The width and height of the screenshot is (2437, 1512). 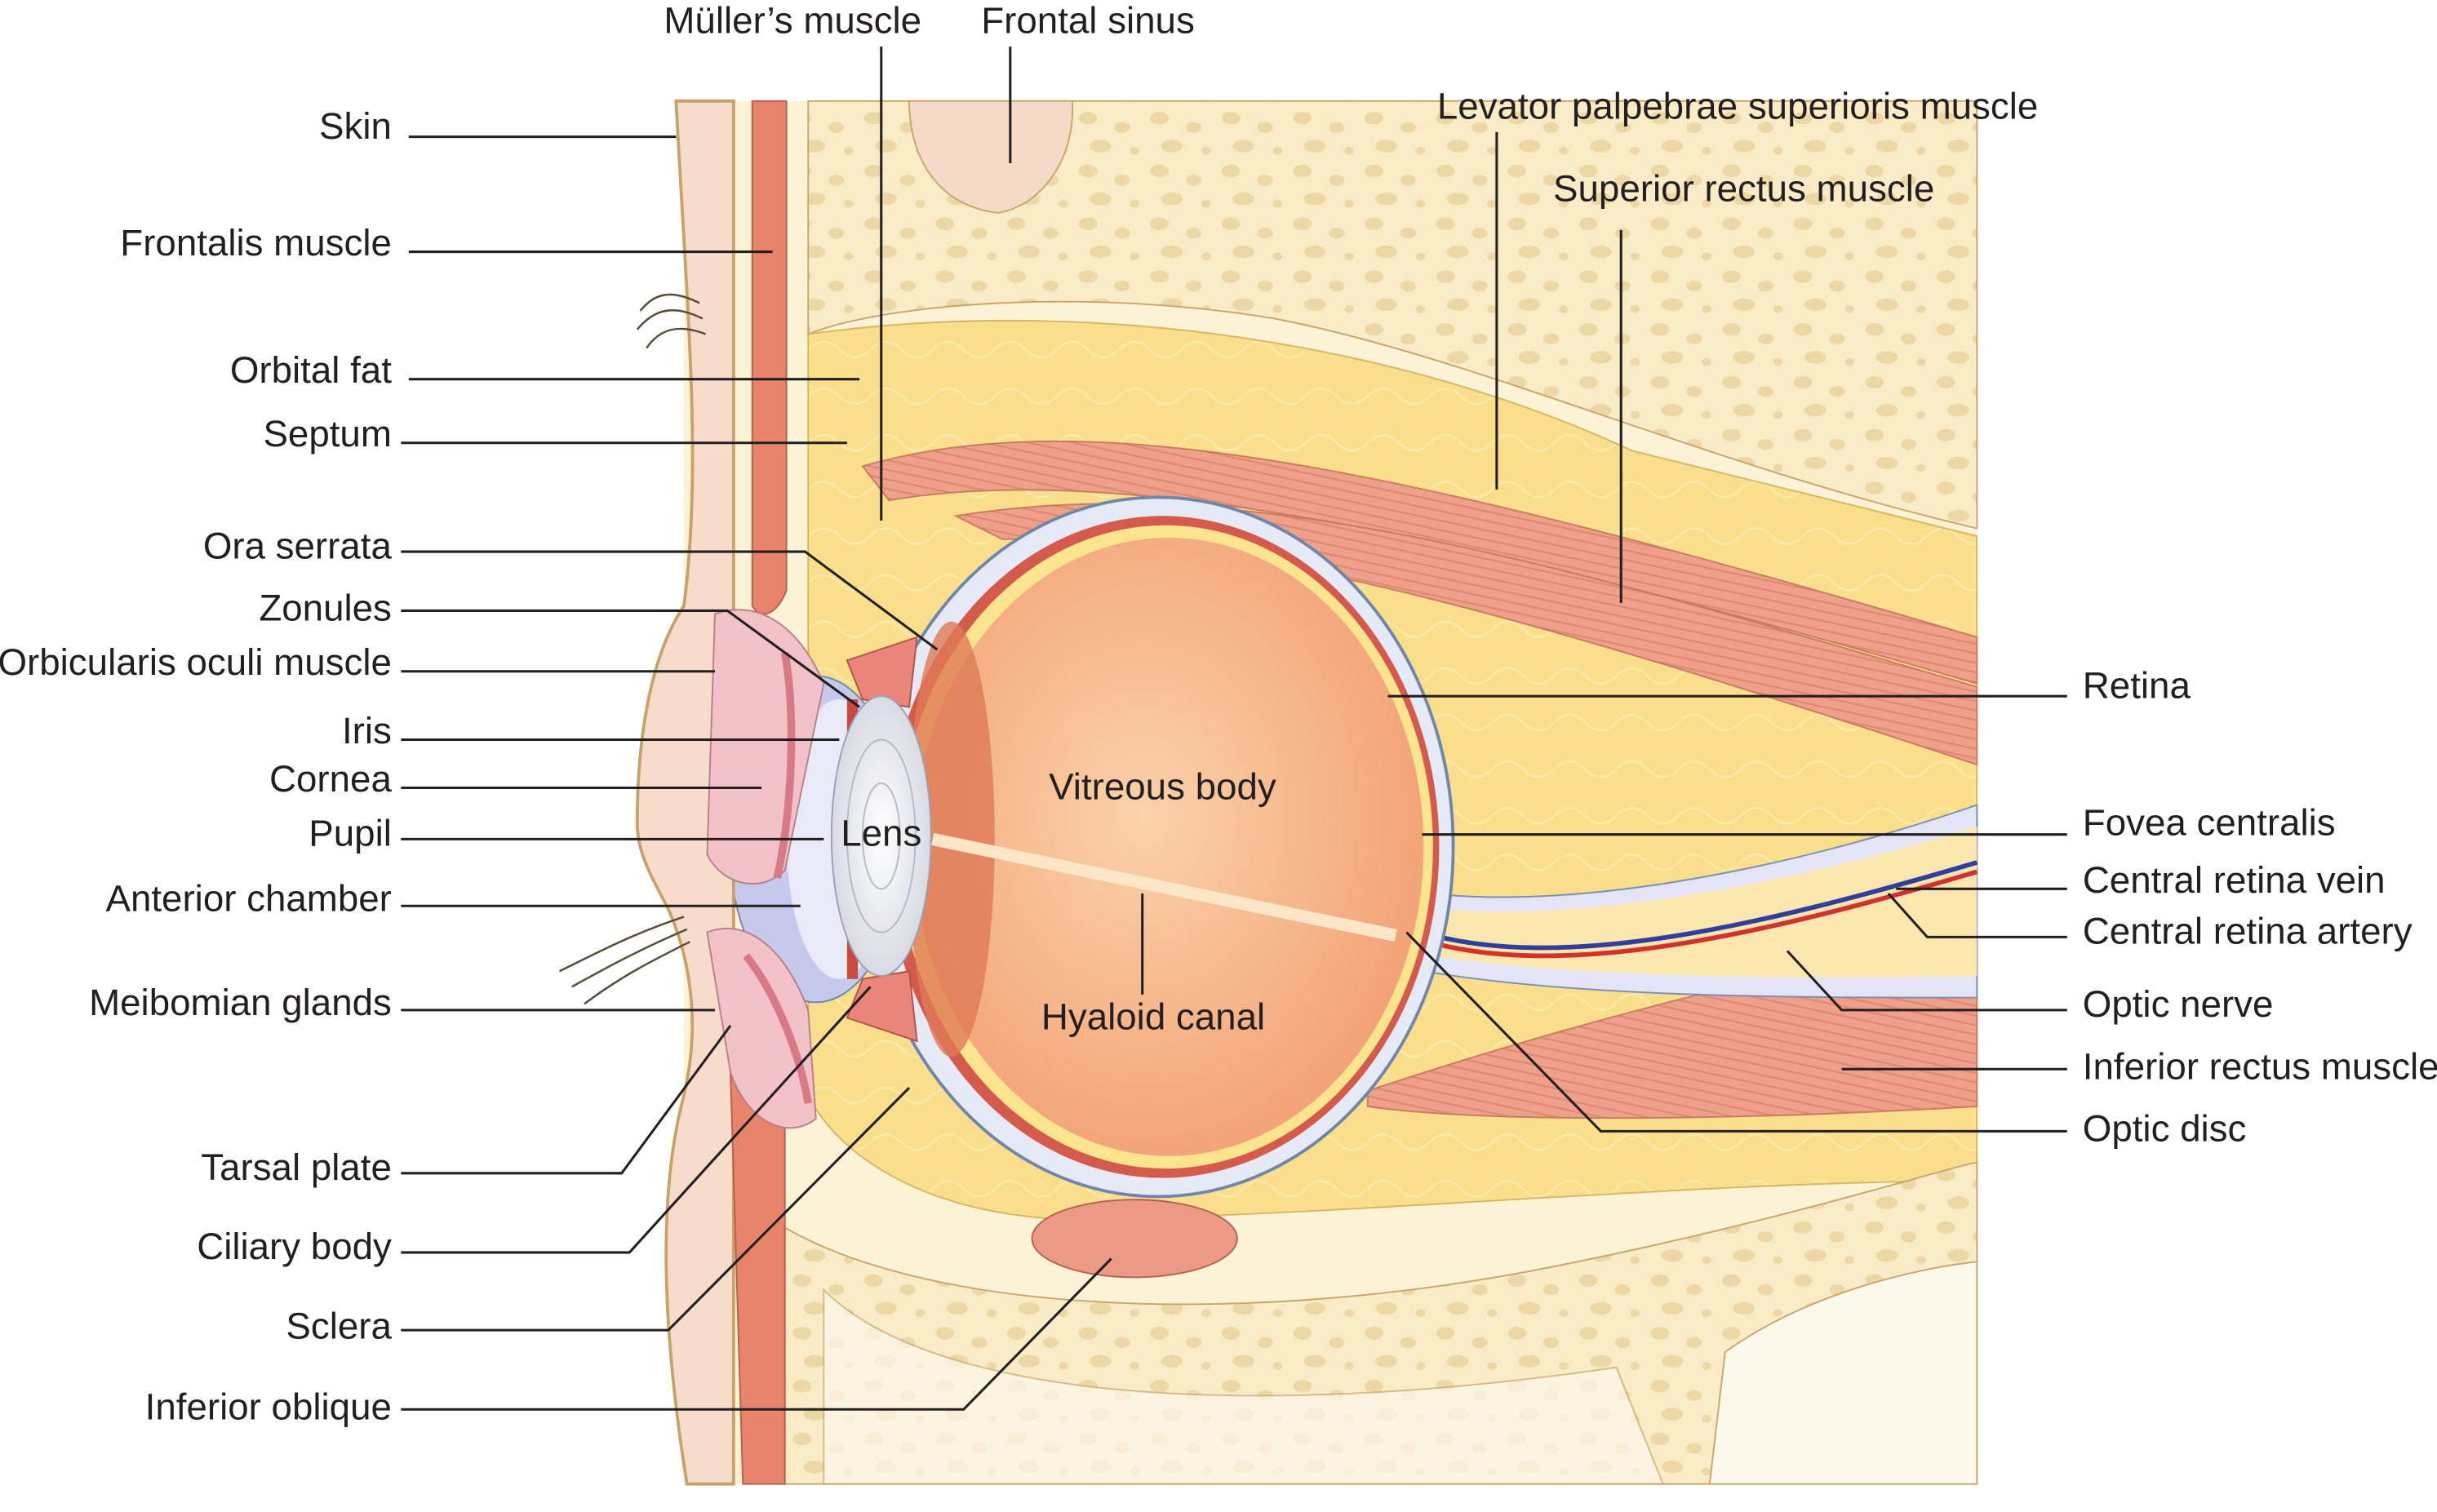 I want to click on levator-muscle, so click(x=1419, y=562).